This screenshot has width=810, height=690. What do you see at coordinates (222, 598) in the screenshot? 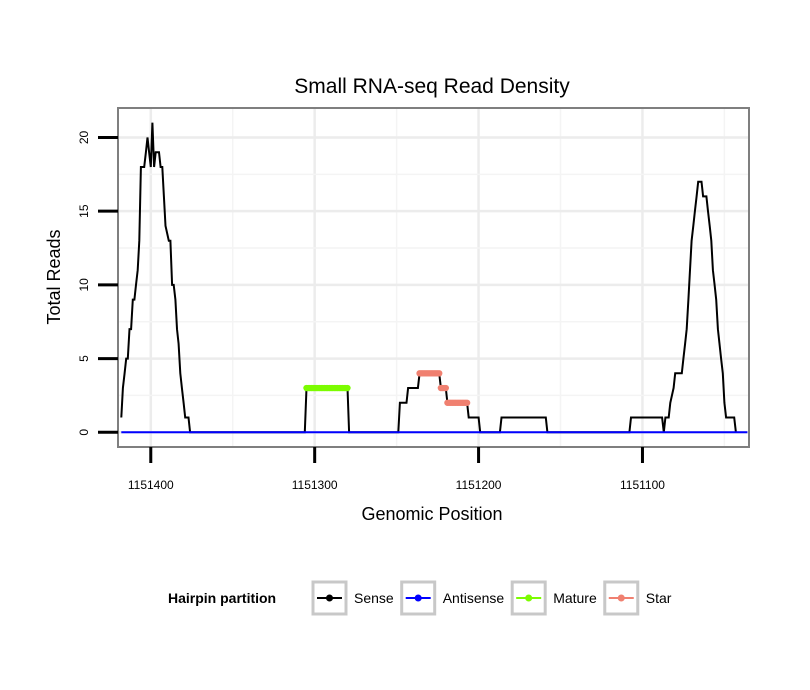
I see `legend-title: Hairpin partition` at bounding box center [222, 598].